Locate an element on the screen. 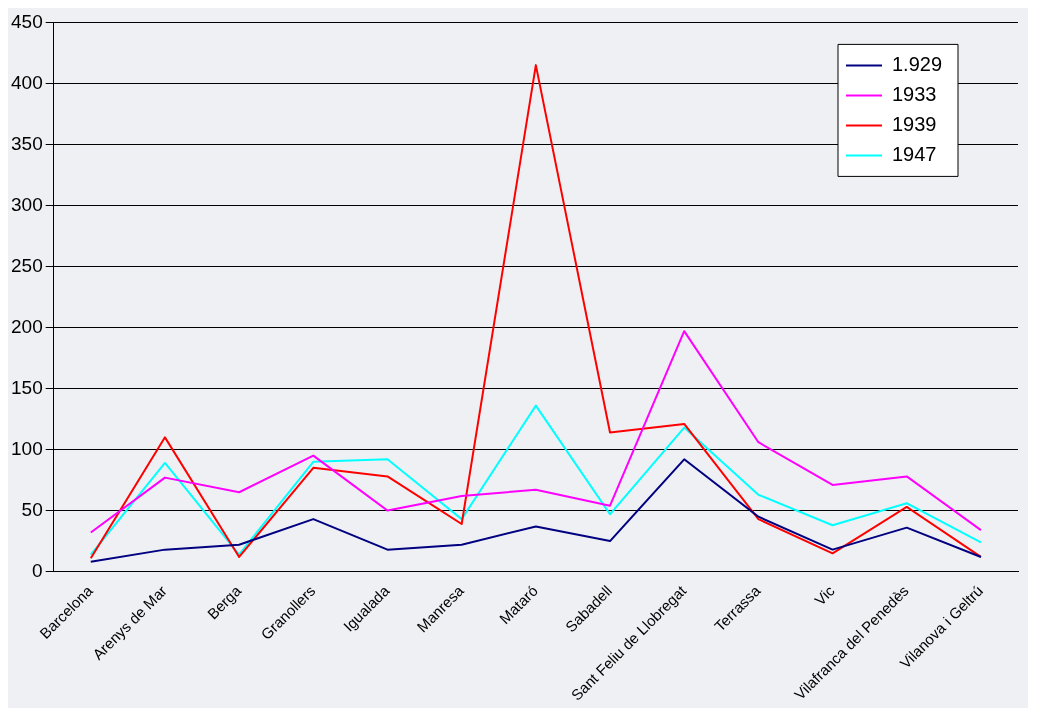 The height and width of the screenshot is (719, 1040). legend-label: 1933 is located at coordinates (914, 93).